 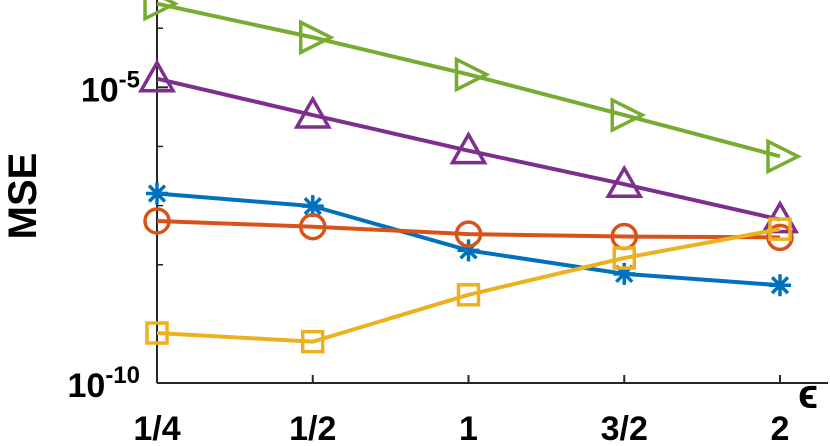 I want to click on x-tick-label: 1/4, so click(x=156, y=428).